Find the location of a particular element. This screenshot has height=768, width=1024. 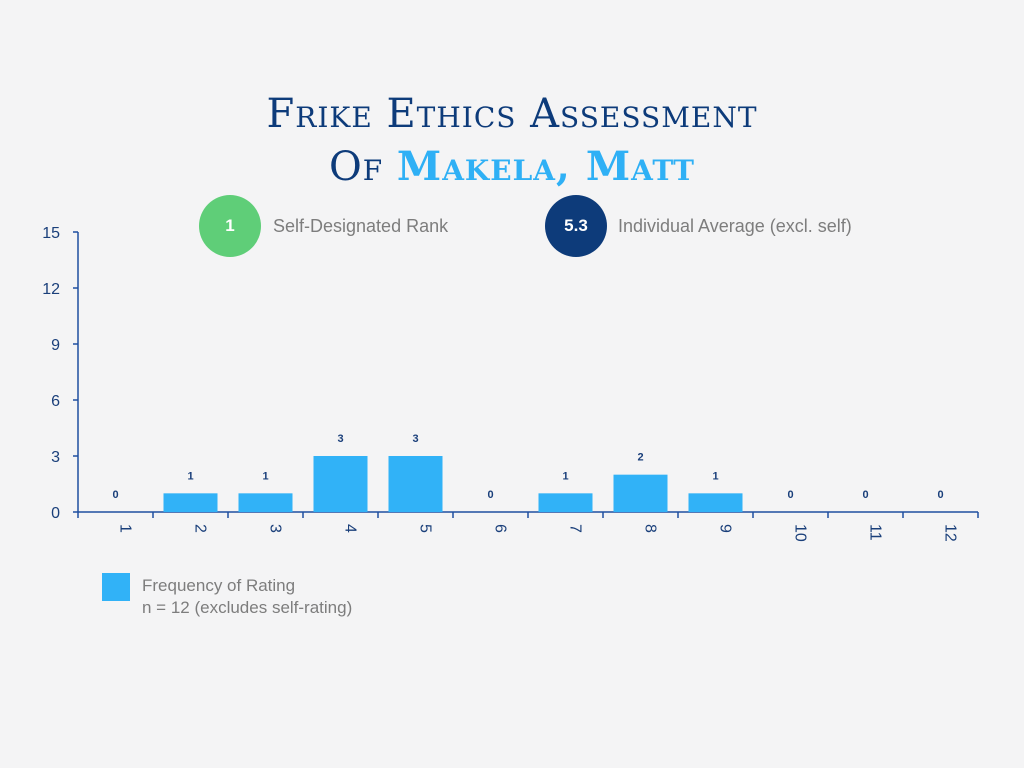

x-tick-label: 12 is located at coordinates (950, 533).